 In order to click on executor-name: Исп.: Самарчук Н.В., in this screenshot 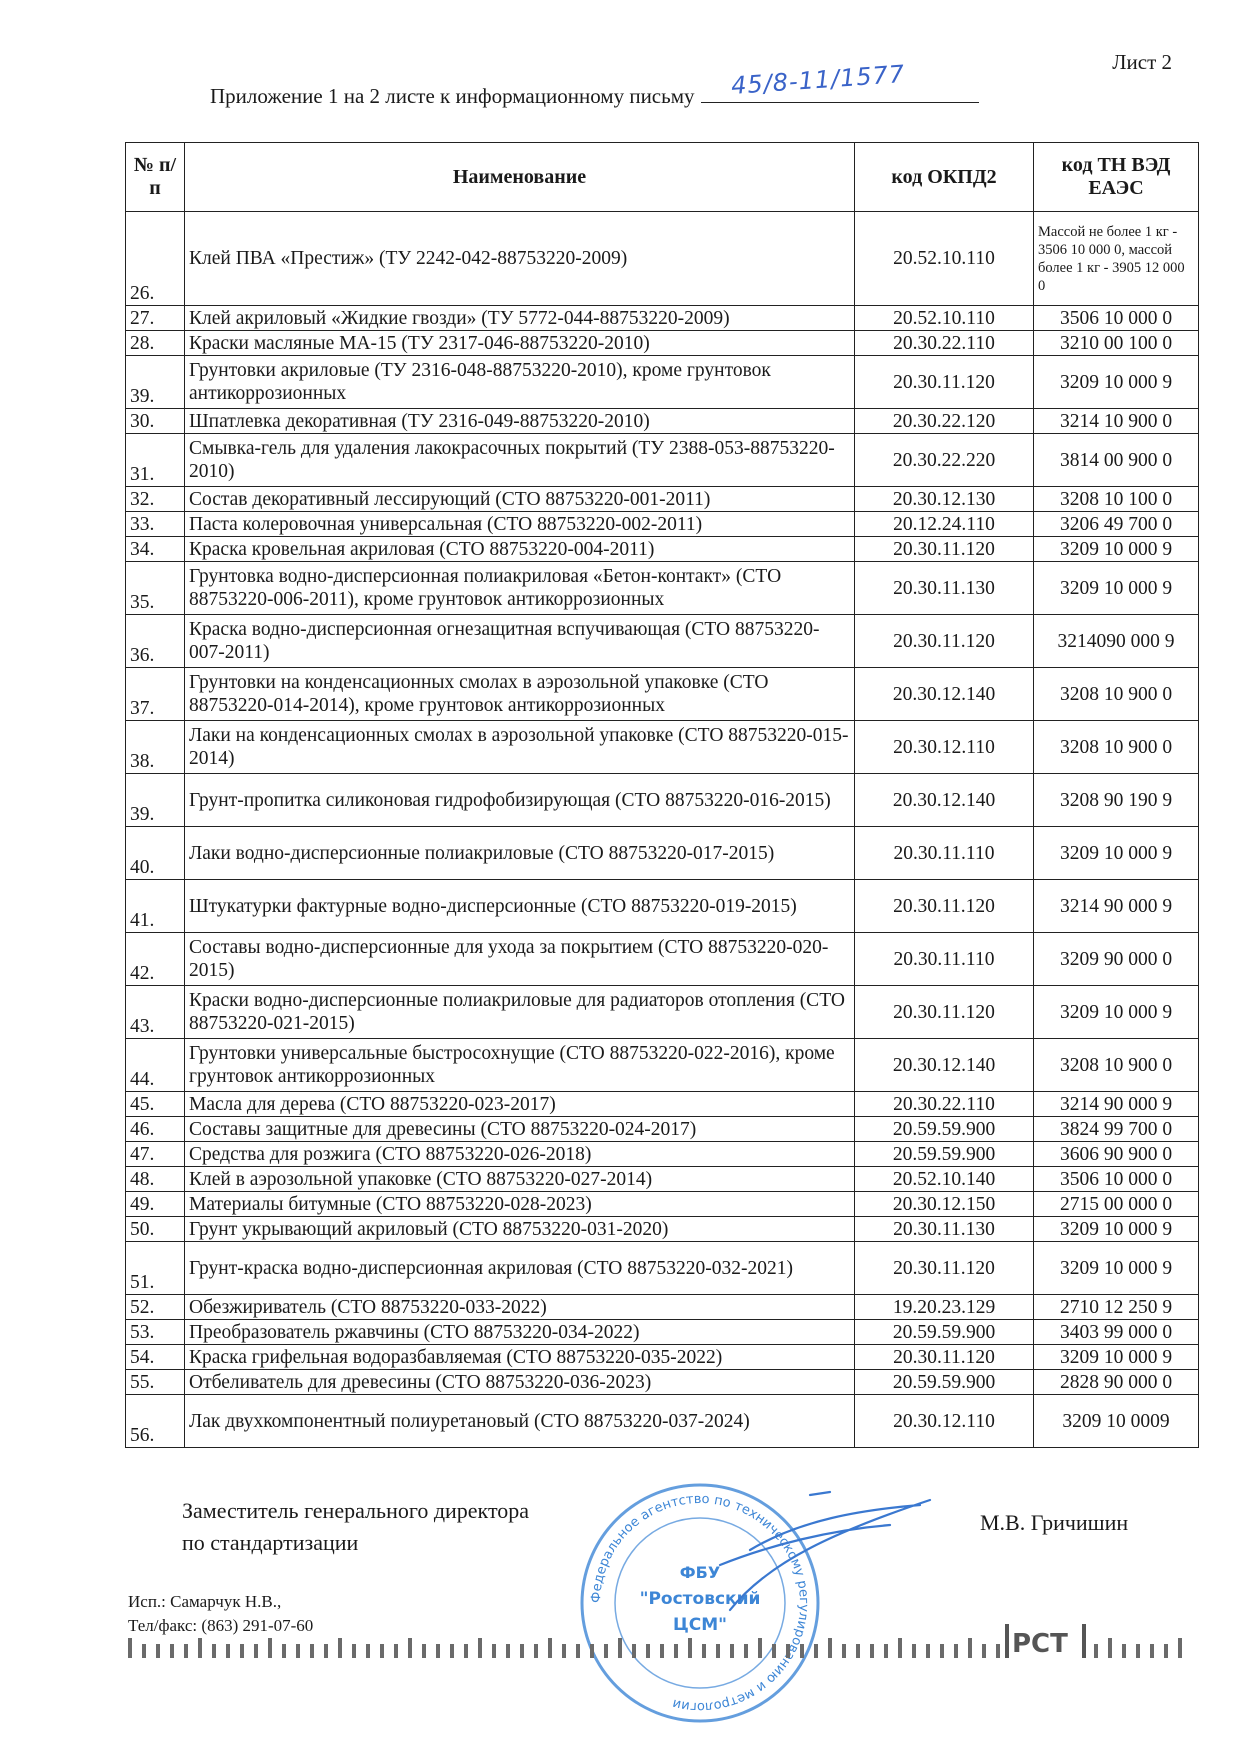, I will do `click(205, 1601)`.